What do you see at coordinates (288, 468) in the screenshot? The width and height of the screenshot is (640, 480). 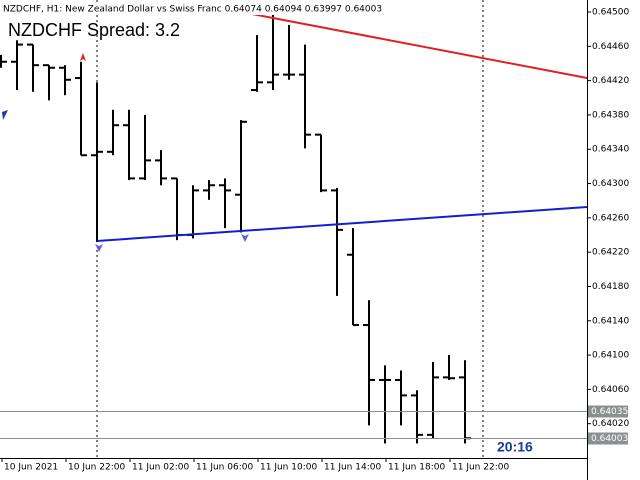 I see `x-tick-label: 11 Jun 10:00` at bounding box center [288, 468].